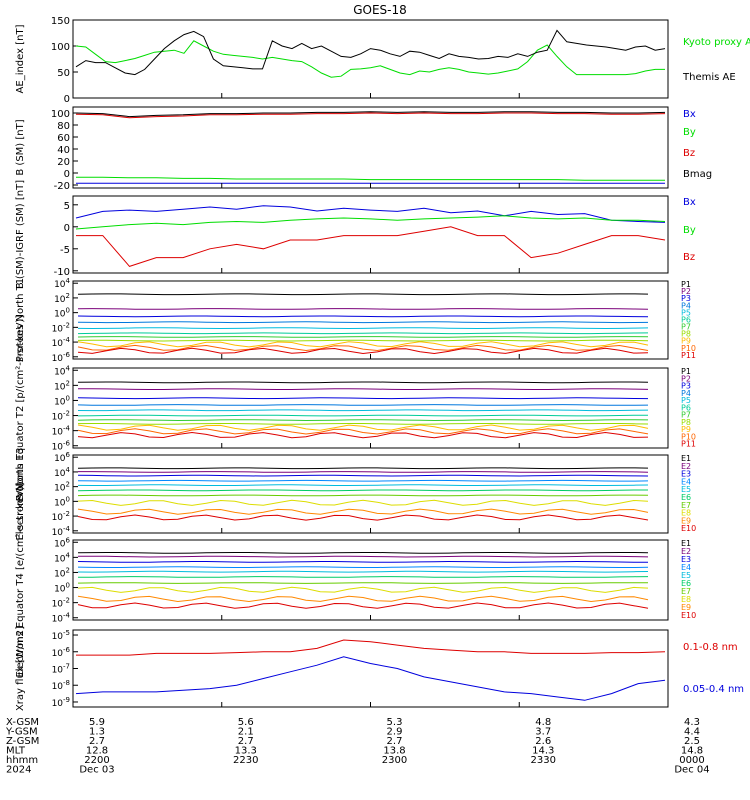 The width and height of the screenshot is (750, 800). What do you see at coordinates (61, 685) in the screenshot?
I see `y-tick-label: 10-8` at bounding box center [61, 685].